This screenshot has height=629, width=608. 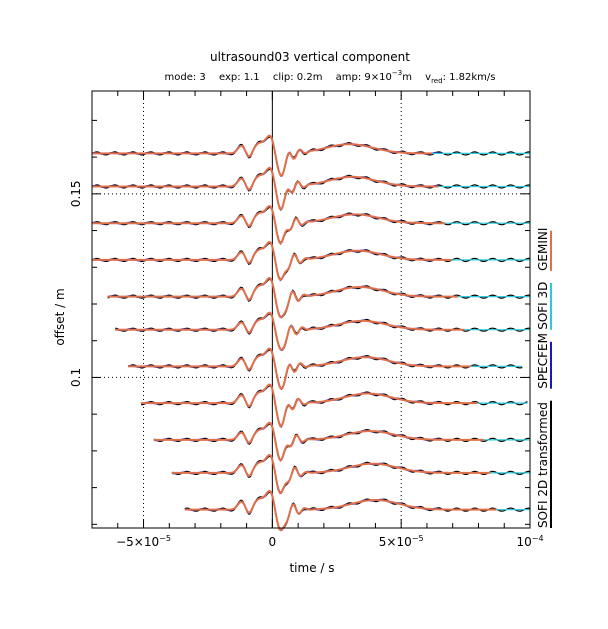 I want to click on subtitle-amp-base: amp: 9×10, so click(x=364, y=77).